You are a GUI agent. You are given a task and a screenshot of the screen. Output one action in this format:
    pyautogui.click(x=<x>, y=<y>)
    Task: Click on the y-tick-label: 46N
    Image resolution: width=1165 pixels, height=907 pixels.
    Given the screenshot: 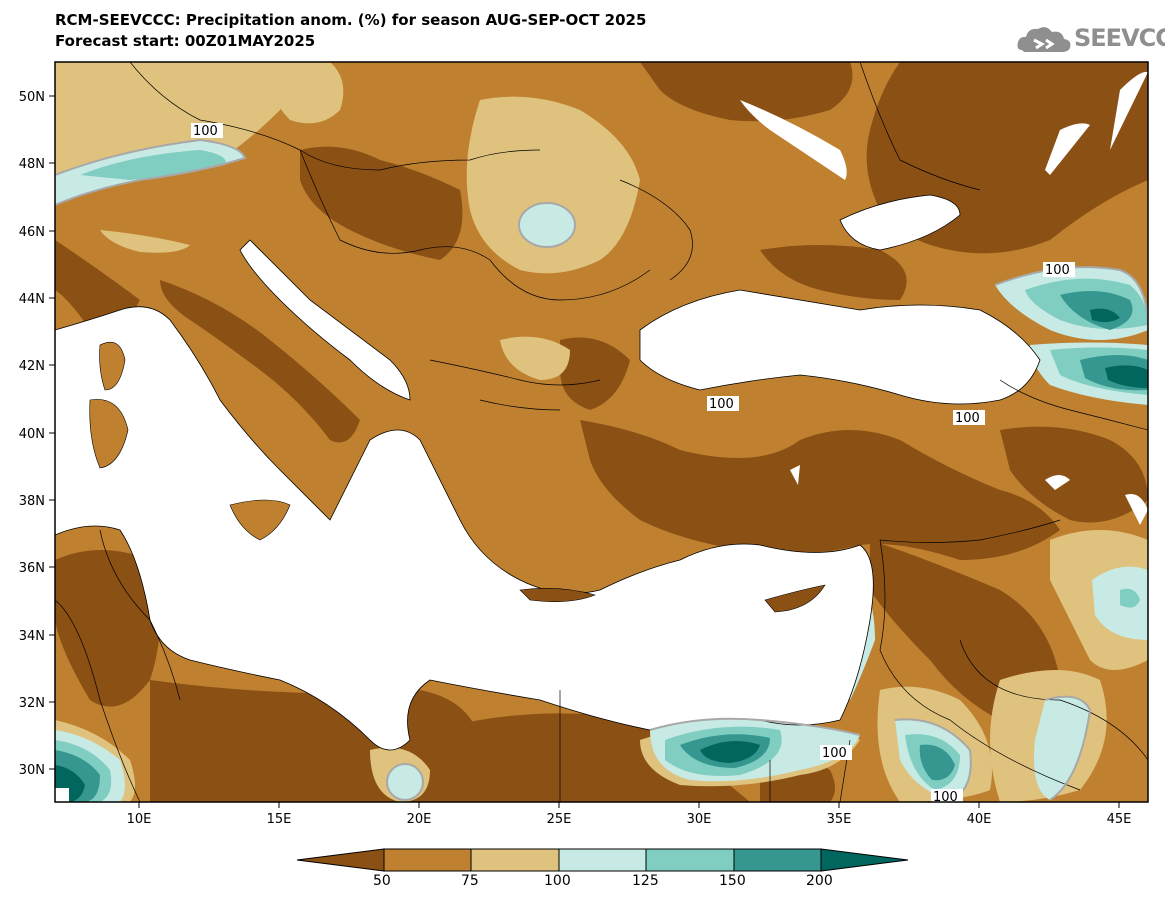 What is the action you would take?
    pyautogui.click(x=32, y=232)
    